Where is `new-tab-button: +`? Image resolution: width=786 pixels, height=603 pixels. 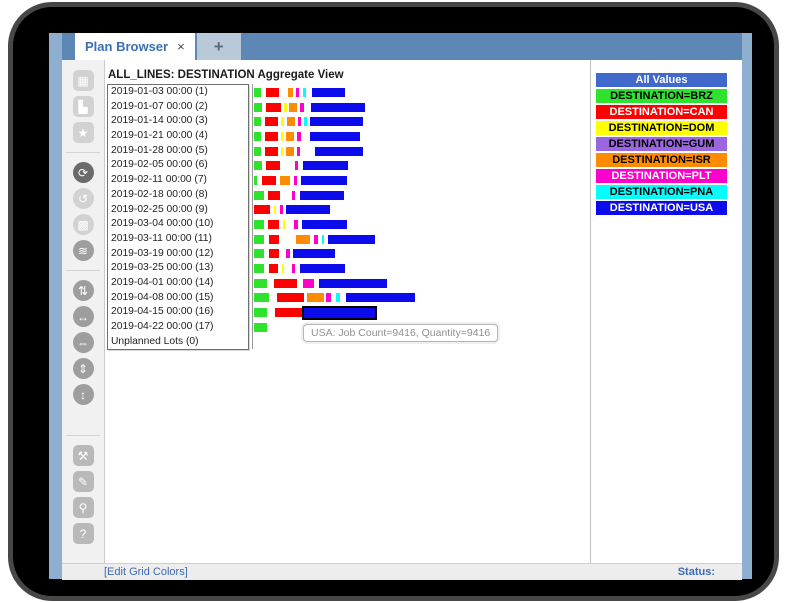
new-tab-button: + is located at coordinates (218, 46).